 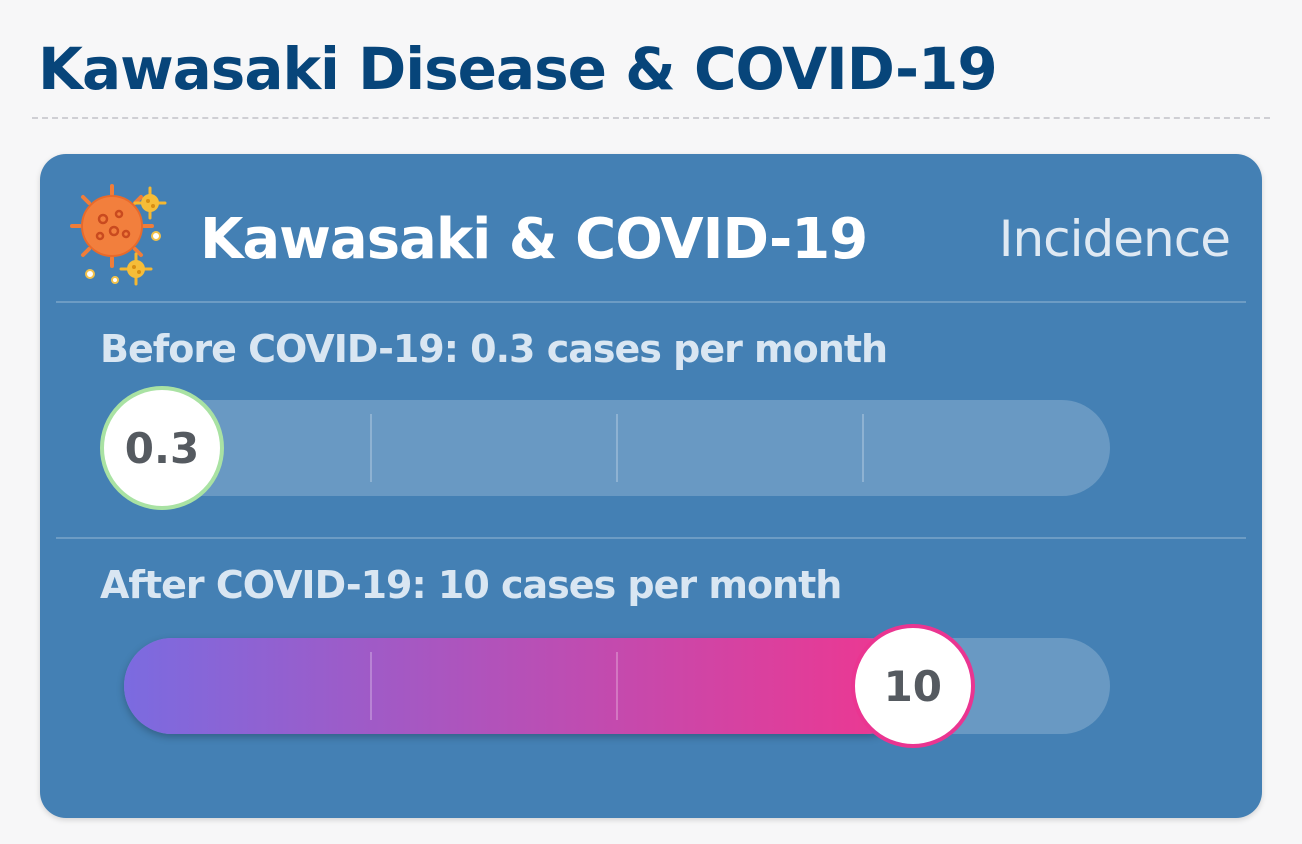 What do you see at coordinates (912, 686) in the screenshot?
I see `after-value-knob: 10` at bounding box center [912, 686].